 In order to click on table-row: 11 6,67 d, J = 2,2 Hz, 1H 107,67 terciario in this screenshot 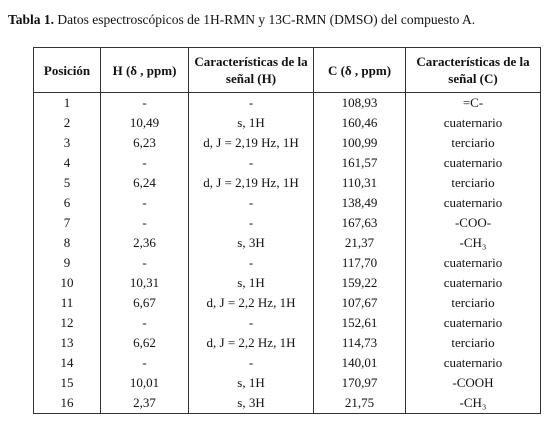, I will do `click(287, 303)`.